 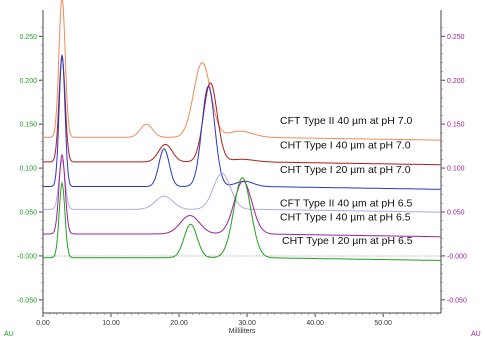 What do you see at coordinates (346, 203) in the screenshot?
I see `trace-label: CFT Type II 40 µm at pH 6.5` at bounding box center [346, 203].